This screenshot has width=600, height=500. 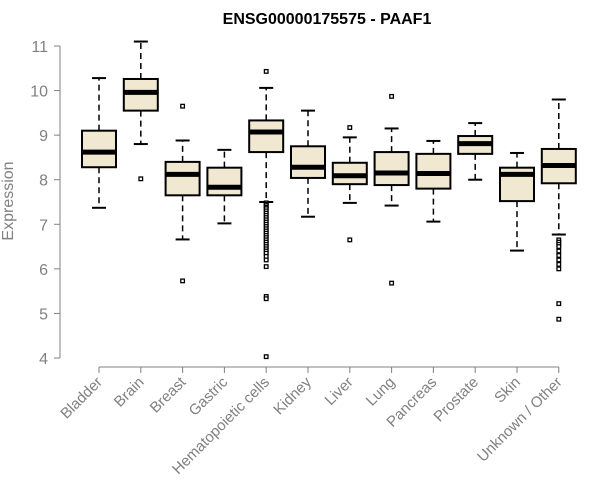 What do you see at coordinates (81, 398) in the screenshot?
I see `x-tick-label: Bladder` at bounding box center [81, 398].